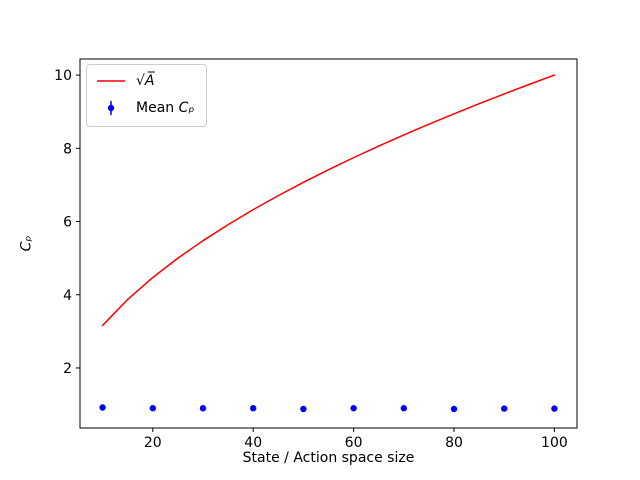 Image resolution: width=640 pixels, height=480 pixels. I want to click on legend-entry-mean: Mean Cₚ, so click(145, 108).